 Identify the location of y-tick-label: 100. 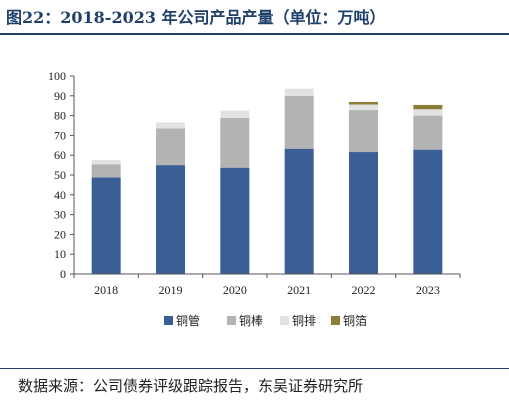
(57, 76).